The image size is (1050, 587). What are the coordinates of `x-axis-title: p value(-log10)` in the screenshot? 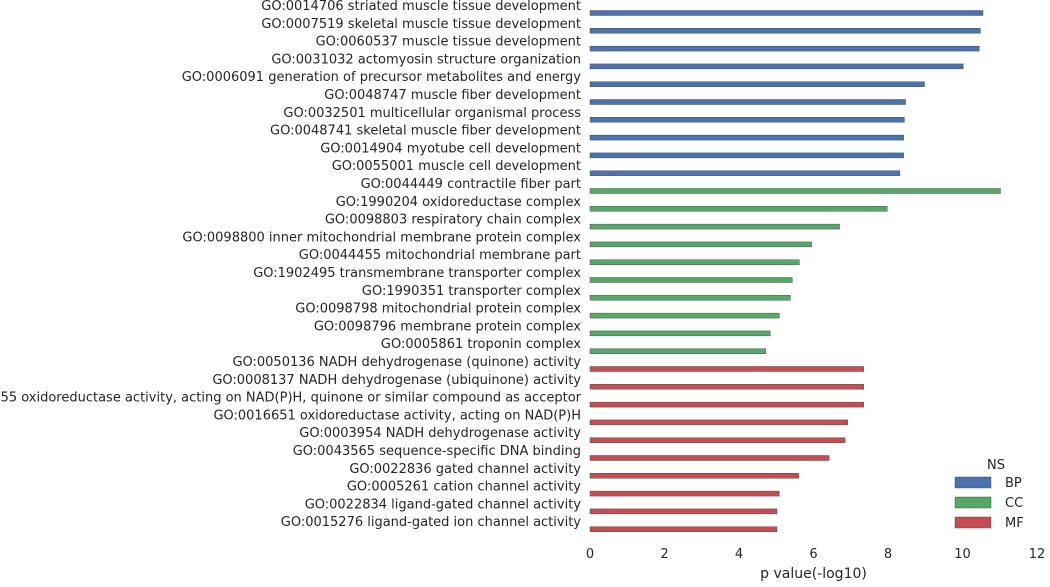 It's located at (813, 574).